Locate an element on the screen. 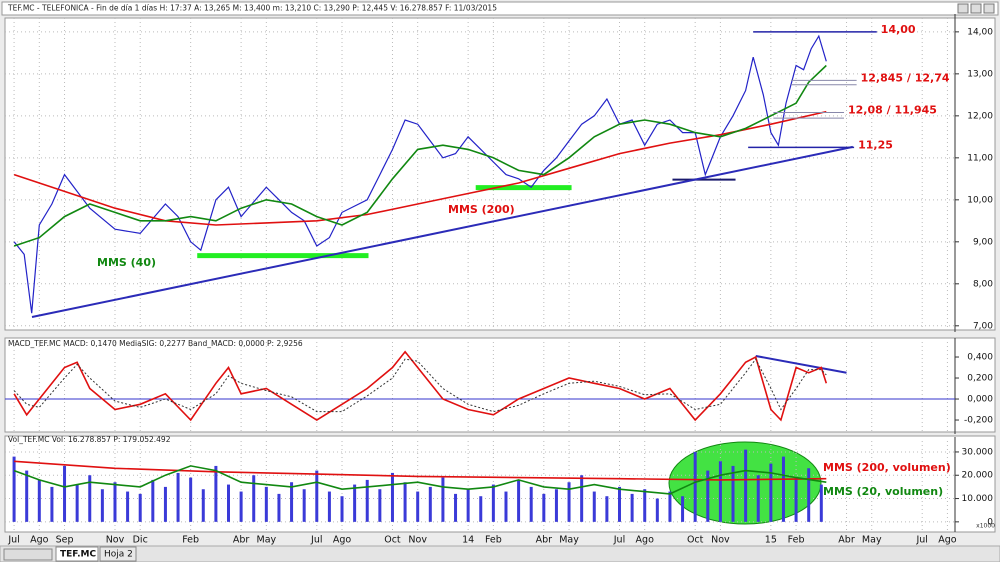 This screenshot has height=562, width=1000. tab-nav is located at coordinates (28, 554).